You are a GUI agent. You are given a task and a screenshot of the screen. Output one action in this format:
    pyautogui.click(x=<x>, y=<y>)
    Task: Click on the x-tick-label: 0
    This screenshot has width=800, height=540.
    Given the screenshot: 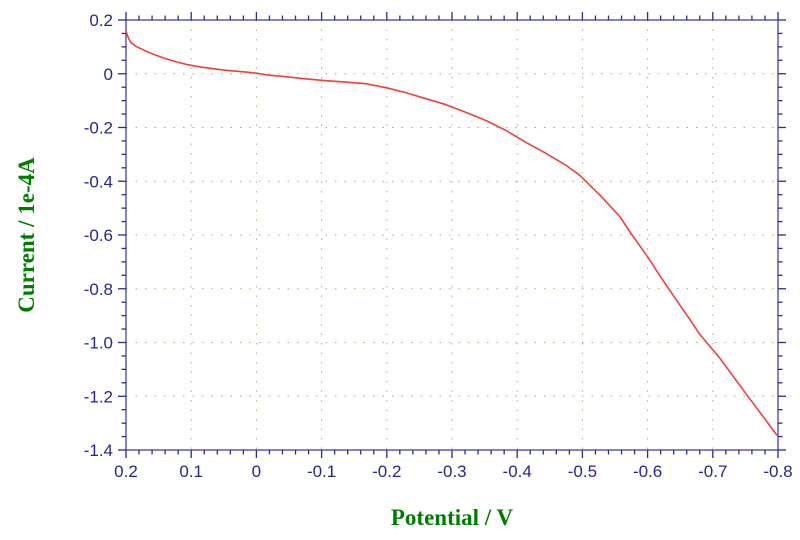 What is the action you would take?
    pyautogui.click(x=256, y=471)
    